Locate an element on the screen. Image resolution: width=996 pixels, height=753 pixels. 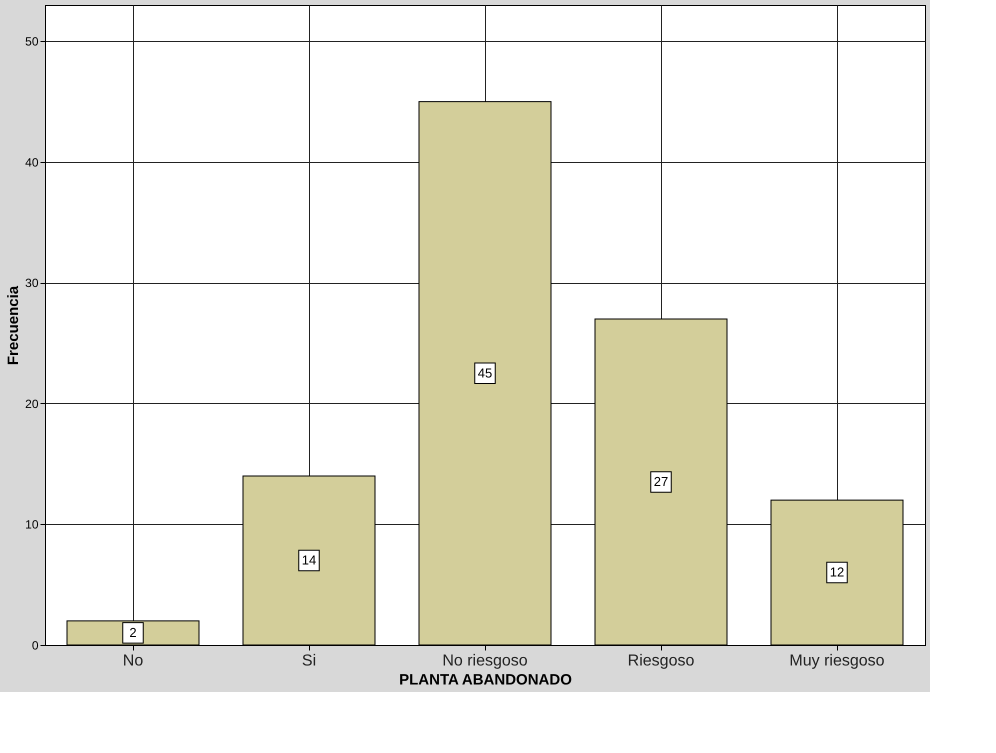
x-axis-title: PLANTA ABANDONADO is located at coordinates (485, 680).